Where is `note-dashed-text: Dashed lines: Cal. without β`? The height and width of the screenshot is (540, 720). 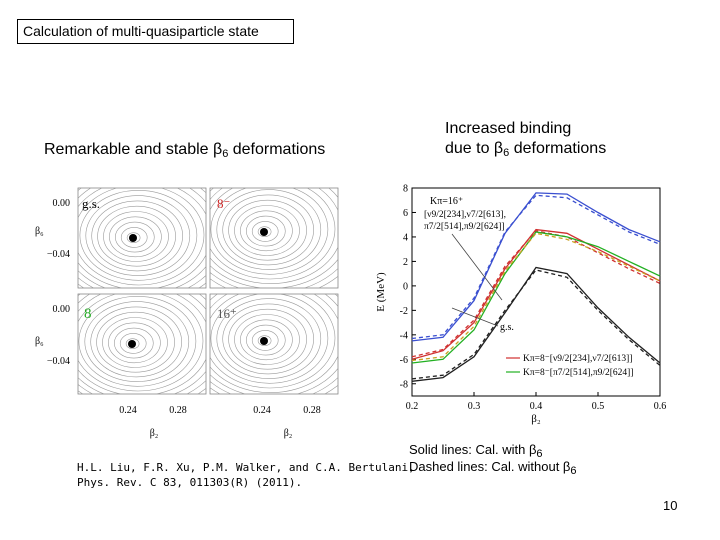 note-dashed-text: Dashed lines: Cal. without β is located at coordinates (490, 466).